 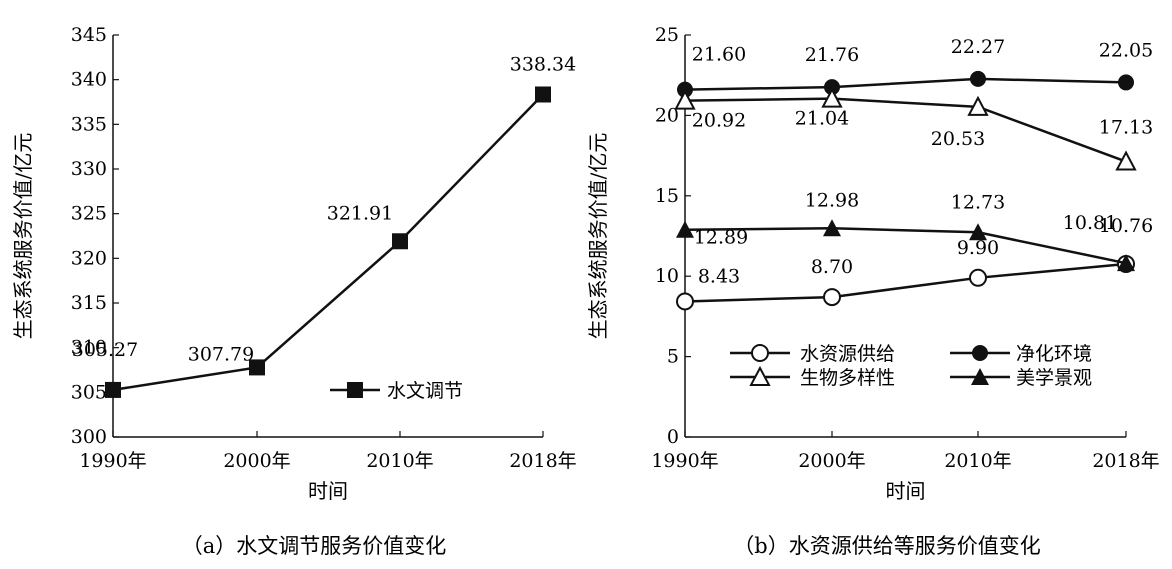 What do you see at coordinates (847, 354) in the screenshot?
I see `legend-label: 水资源供给` at bounding box center [847, 354].